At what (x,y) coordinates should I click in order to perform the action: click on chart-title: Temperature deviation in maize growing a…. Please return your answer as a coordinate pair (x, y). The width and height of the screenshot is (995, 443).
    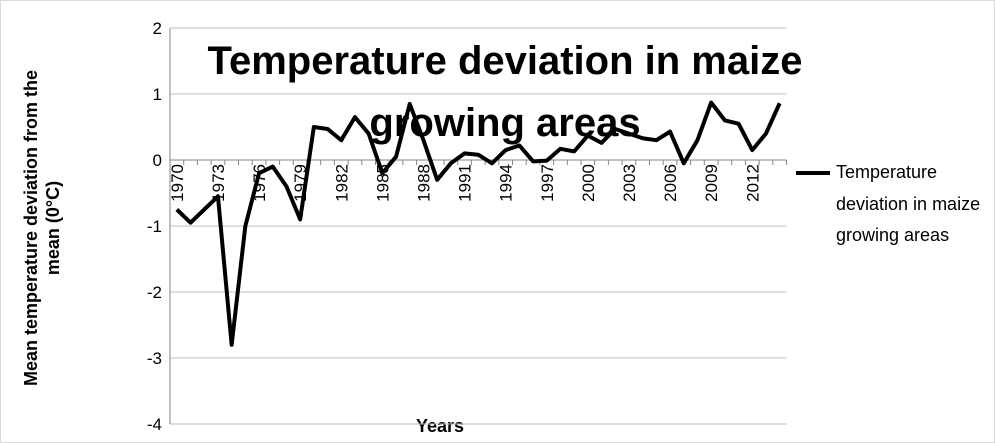
    Looking at the image, I should click on (505, 92).